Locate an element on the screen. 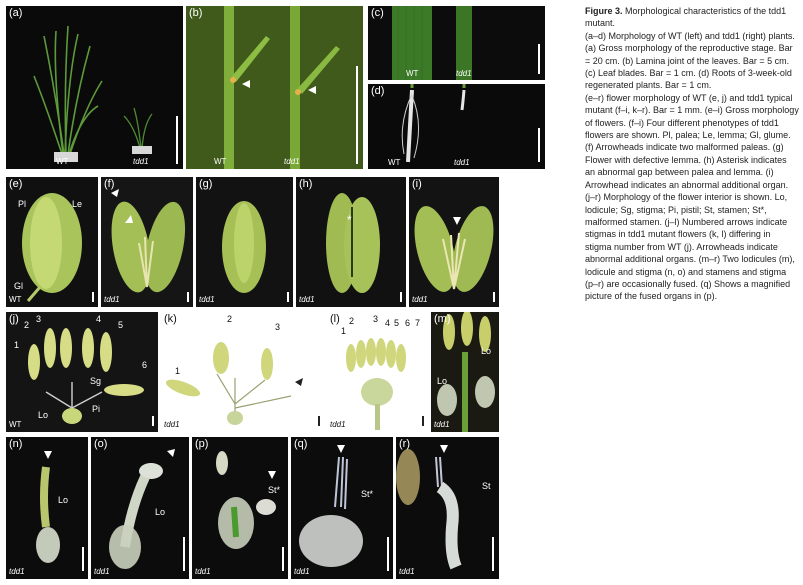 The image size is (803, 585). panel-r: (r) St tdd1 is located at coordinates (447, 508).